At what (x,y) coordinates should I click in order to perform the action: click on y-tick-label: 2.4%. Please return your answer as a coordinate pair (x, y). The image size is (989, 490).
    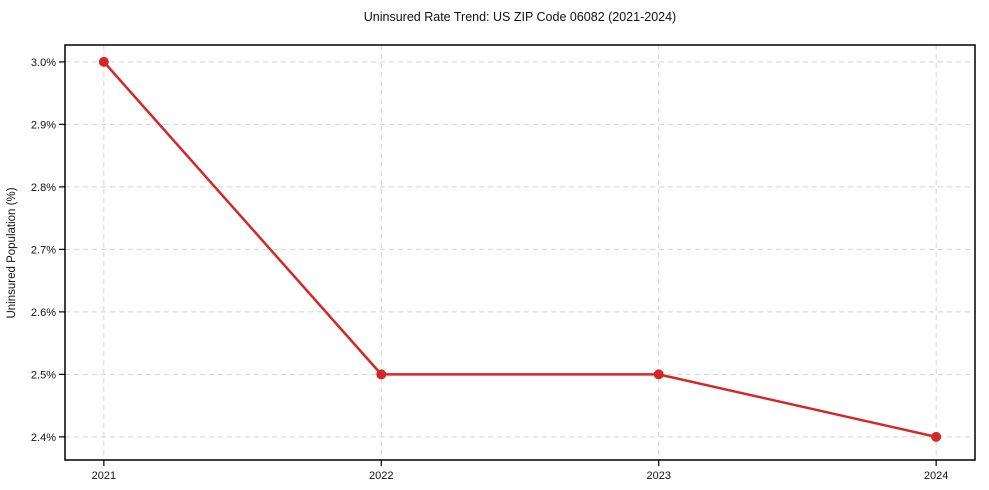
    Looking at the image, I should click on (43, 438).